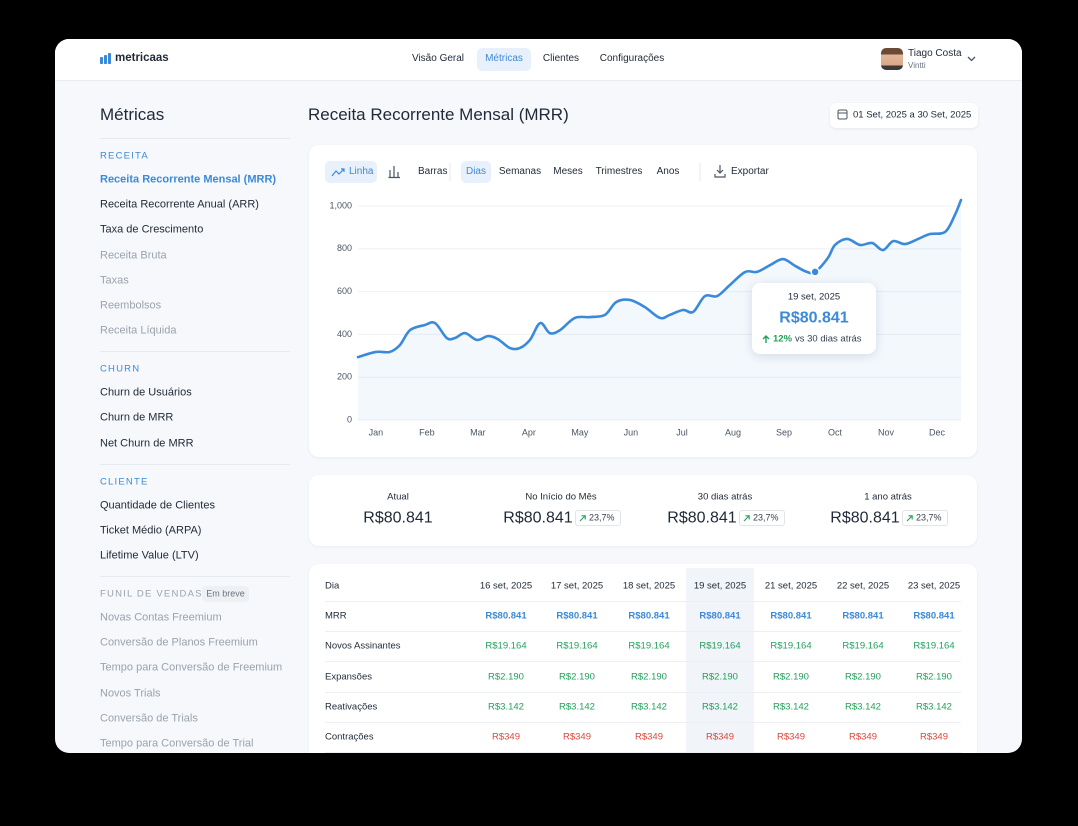  What do you see at coordinates (137, 417) in the screenshot?
I see `sidebar-item: Churn de MRR` at bounding box center [137, 417].